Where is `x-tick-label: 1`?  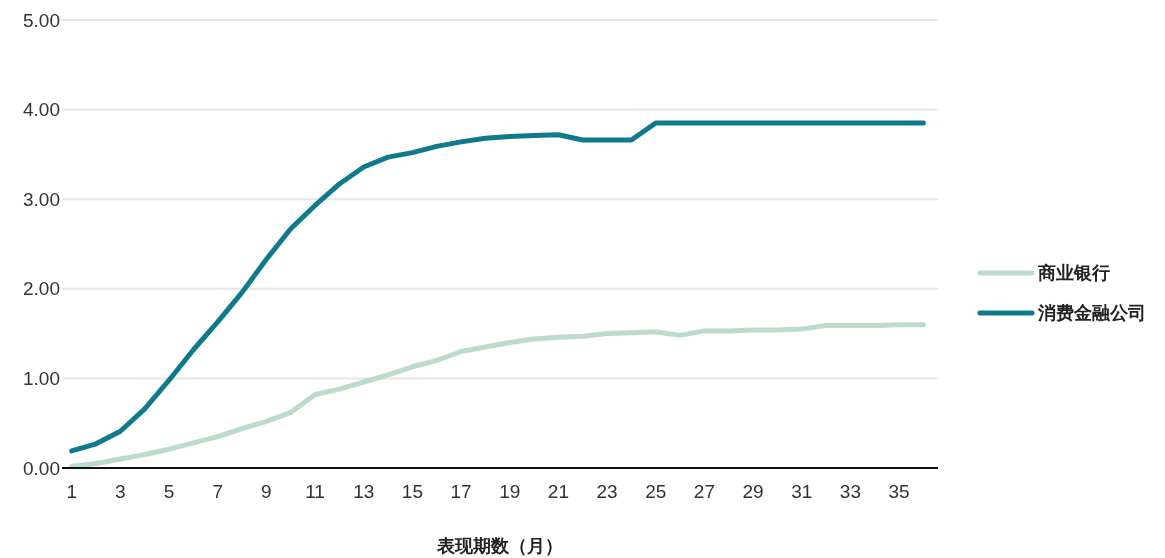 x-tick-label: 1 is located at coordinates (72, 491).